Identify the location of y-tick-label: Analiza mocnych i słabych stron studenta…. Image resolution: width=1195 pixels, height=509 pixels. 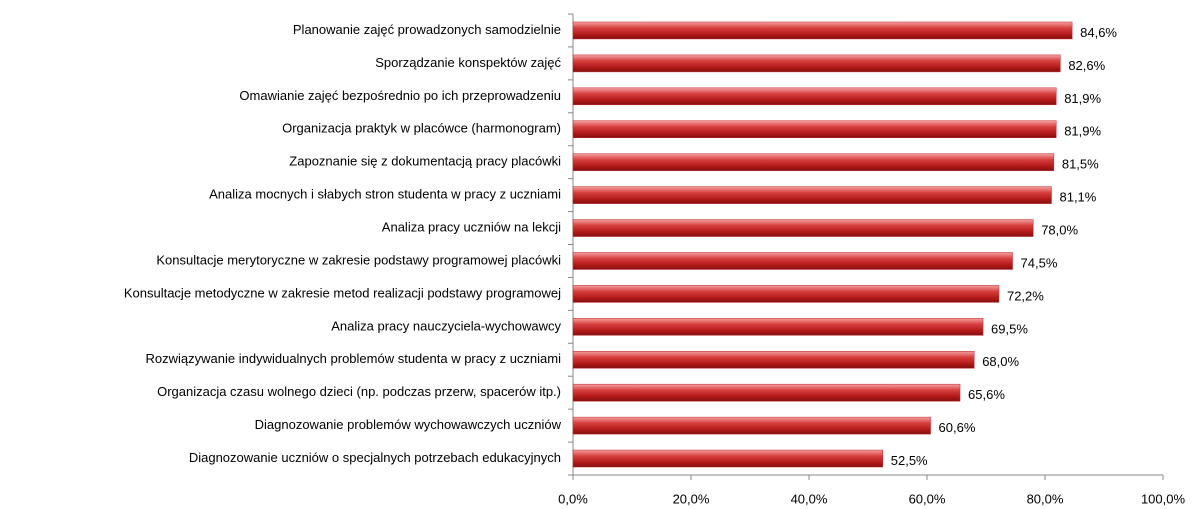
(385, 194).